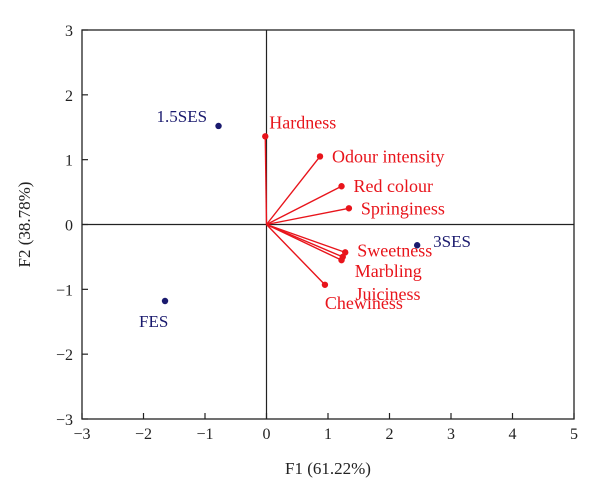 The height and width of the screenshot is (495, 600). What do you see at coordinates (403, 208) in the screenshot?
I see `variable-label: Springiness` at bounding box center [403, 208].